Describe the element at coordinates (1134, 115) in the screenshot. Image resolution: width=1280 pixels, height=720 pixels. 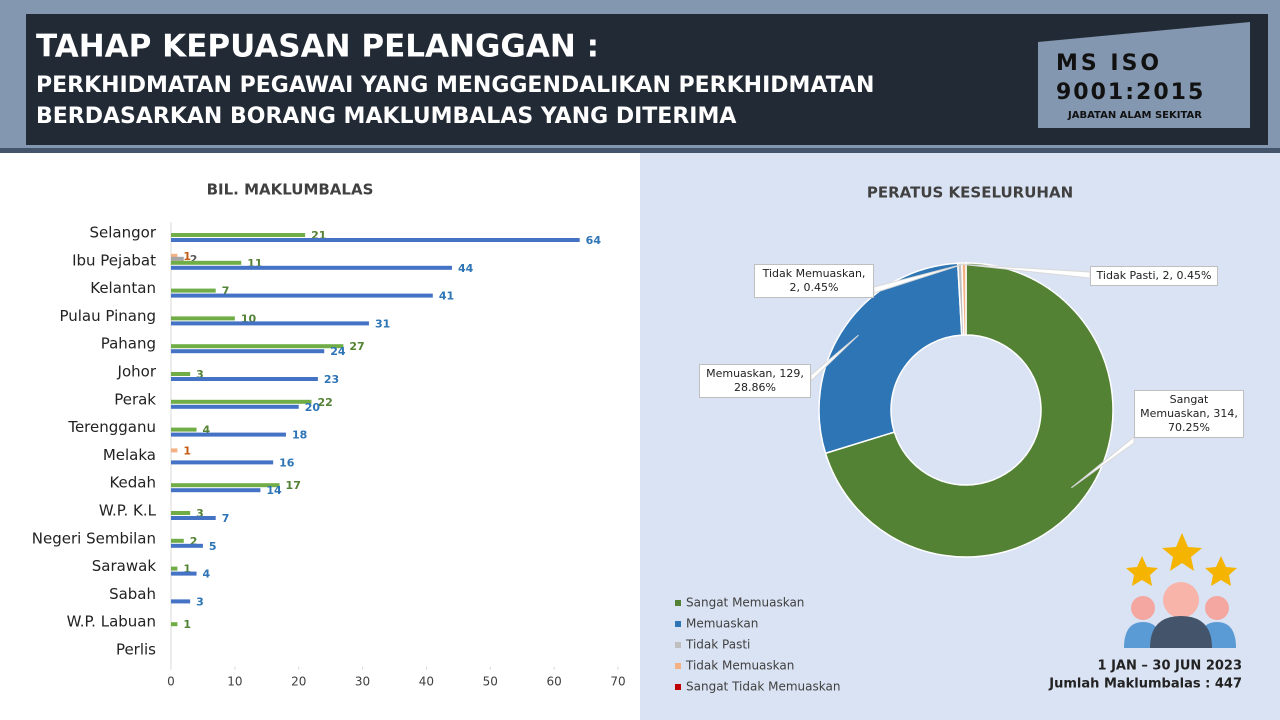
I see `badge-text: JABATAN ALAM SEKITAR` at that location.